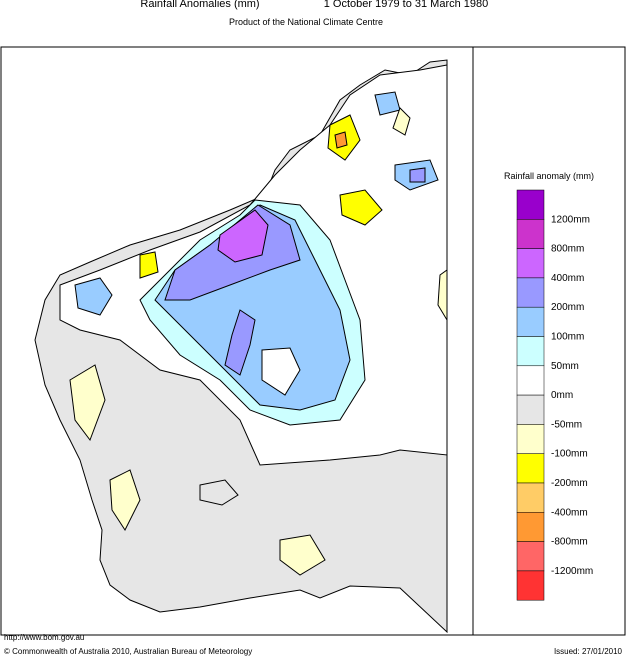 The image size is (626, 658). Describe the element at coordinates (562, 395) in the screenshot. I see `legend-label: 0mm` at that location.